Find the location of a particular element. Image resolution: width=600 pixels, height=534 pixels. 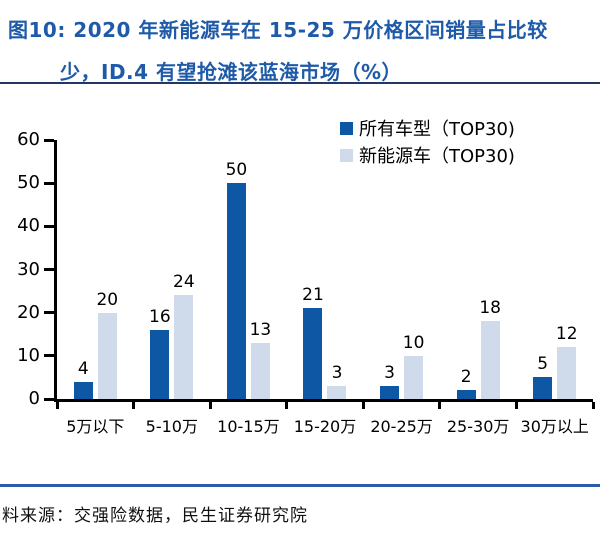

bar-column: 13 is located at coordinates (260, 269).